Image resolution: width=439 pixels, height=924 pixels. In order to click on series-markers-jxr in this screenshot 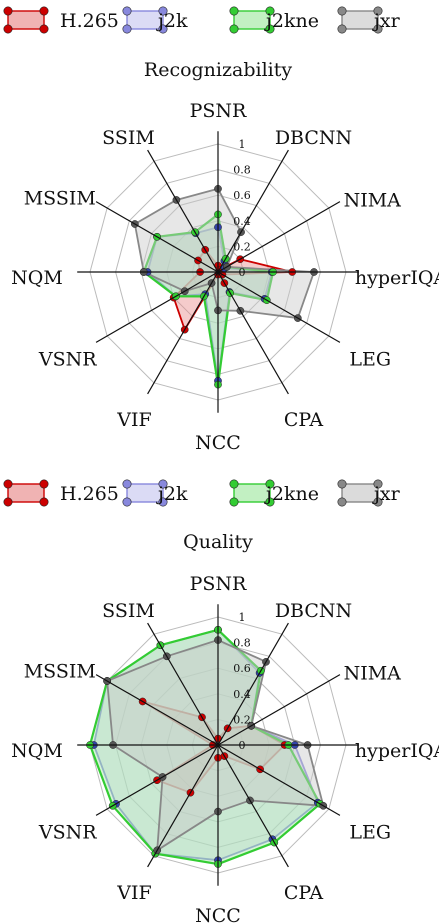, I will do `click(215, 745)`.